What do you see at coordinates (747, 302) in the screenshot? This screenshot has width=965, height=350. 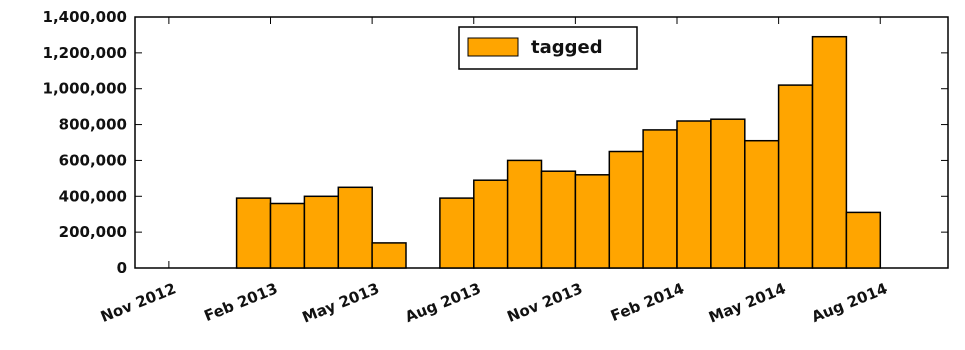 I see `x-tick-label: May 2014` at bounding box center [747, 302].